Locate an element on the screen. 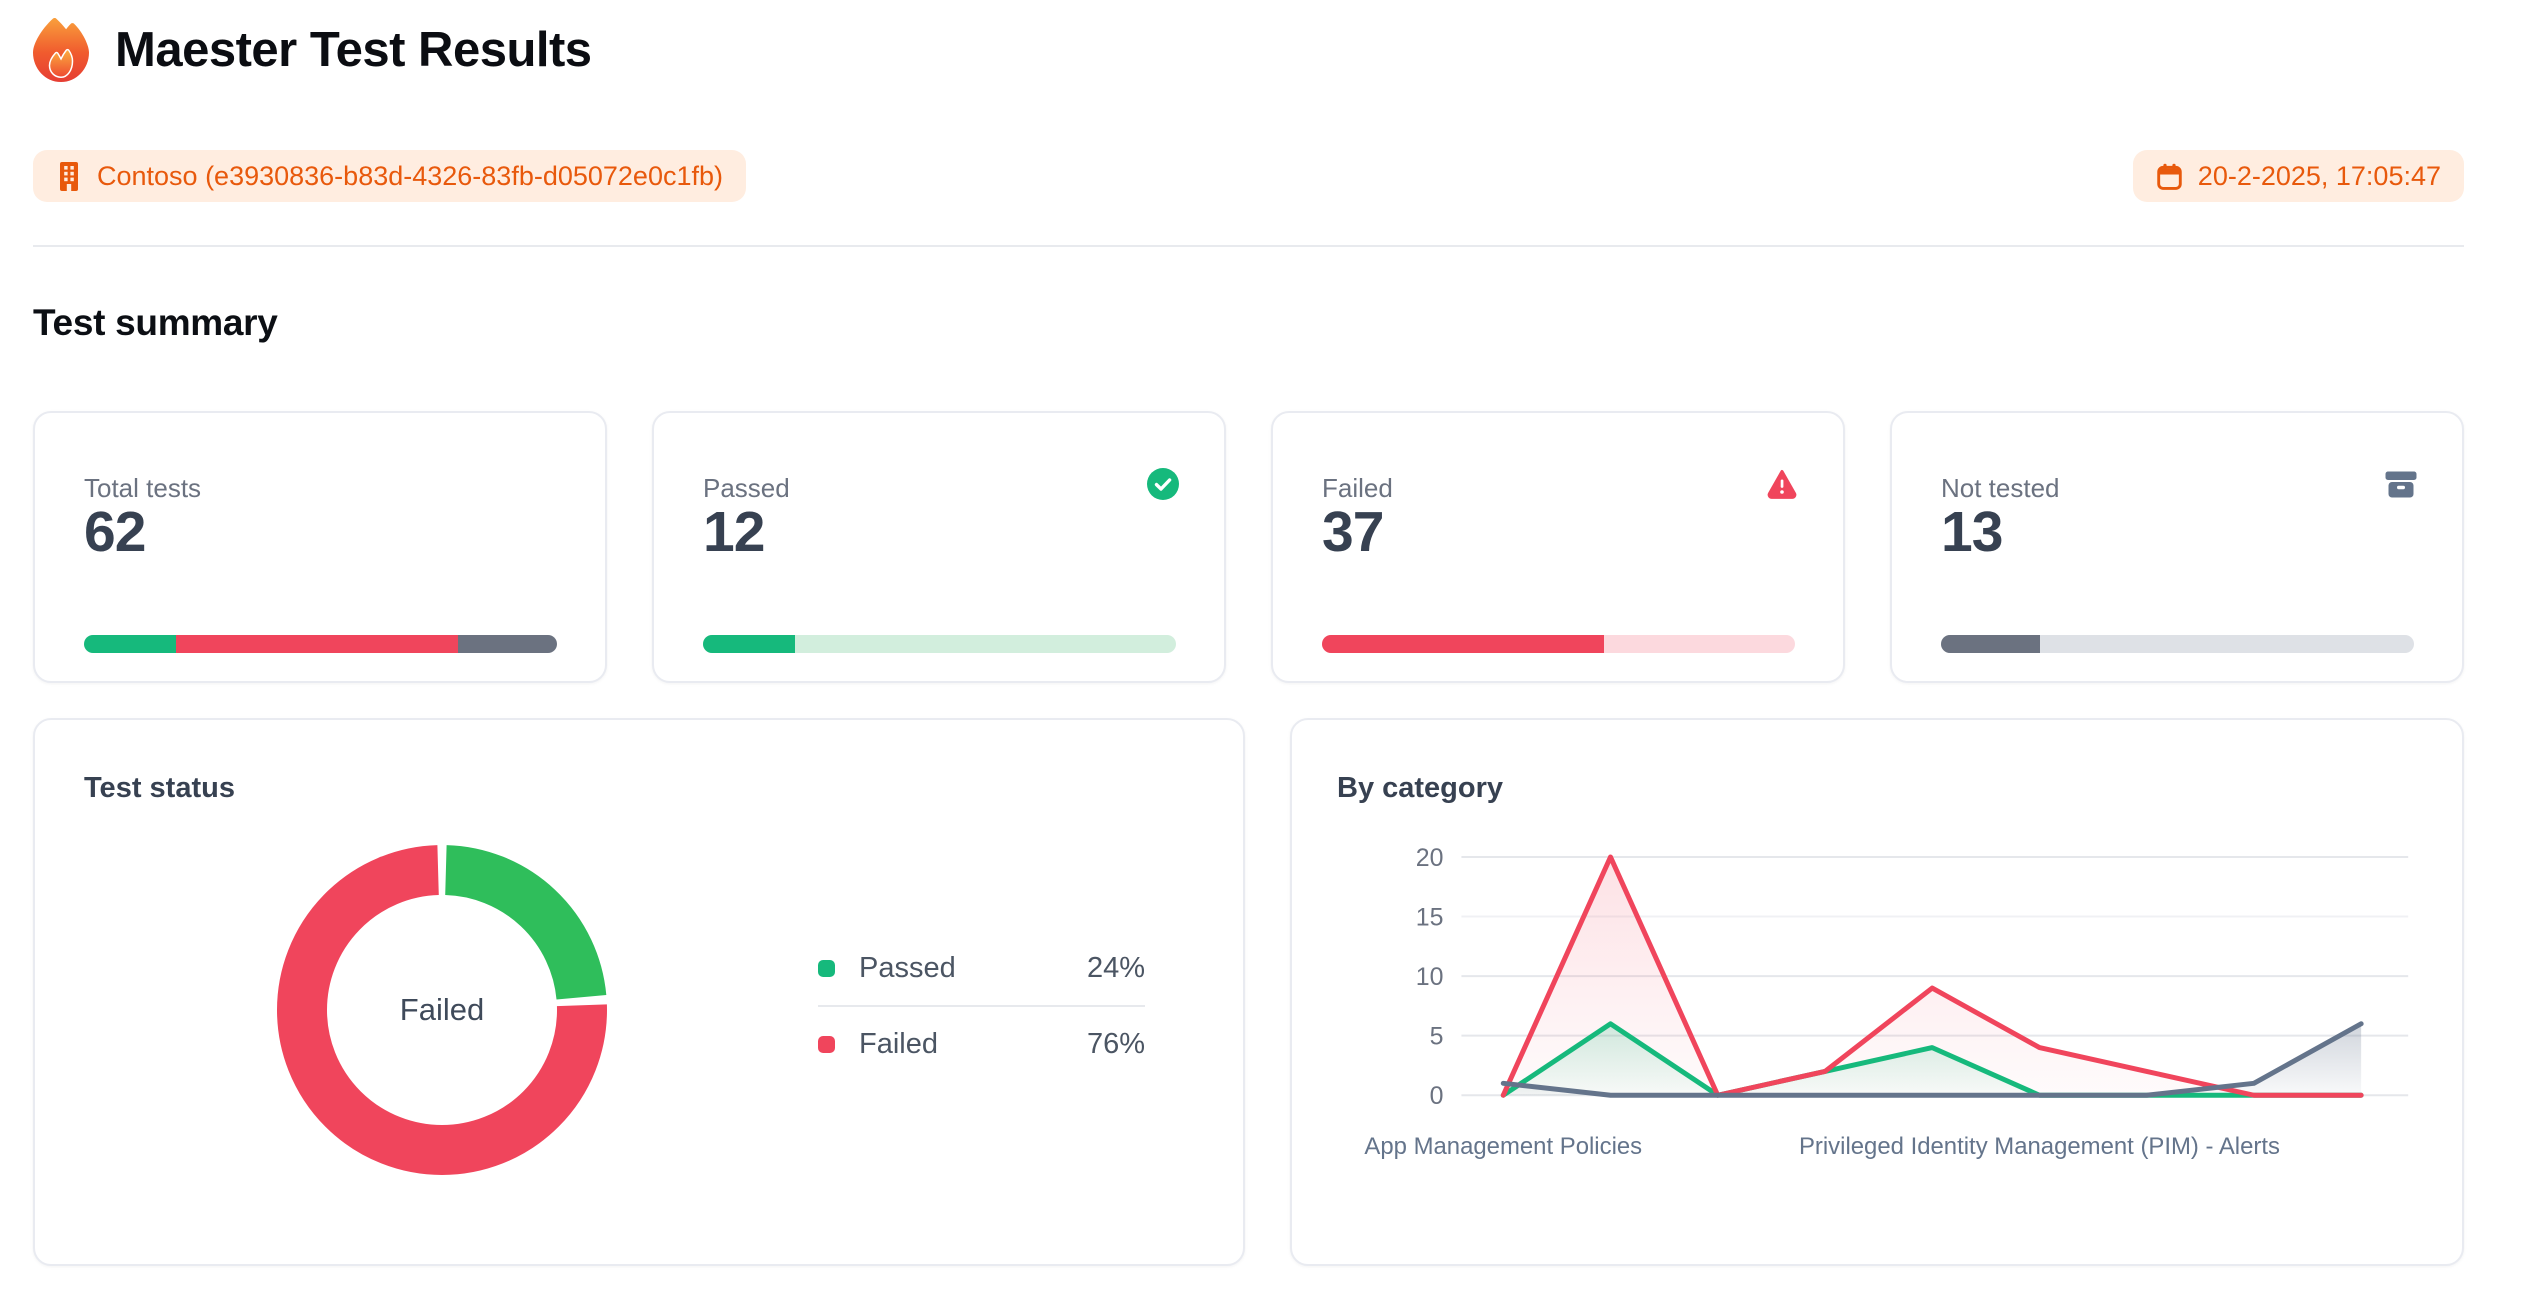 This screenshot has height=1302, width=2536. passed-swatch is located at coordinates (826, 968).